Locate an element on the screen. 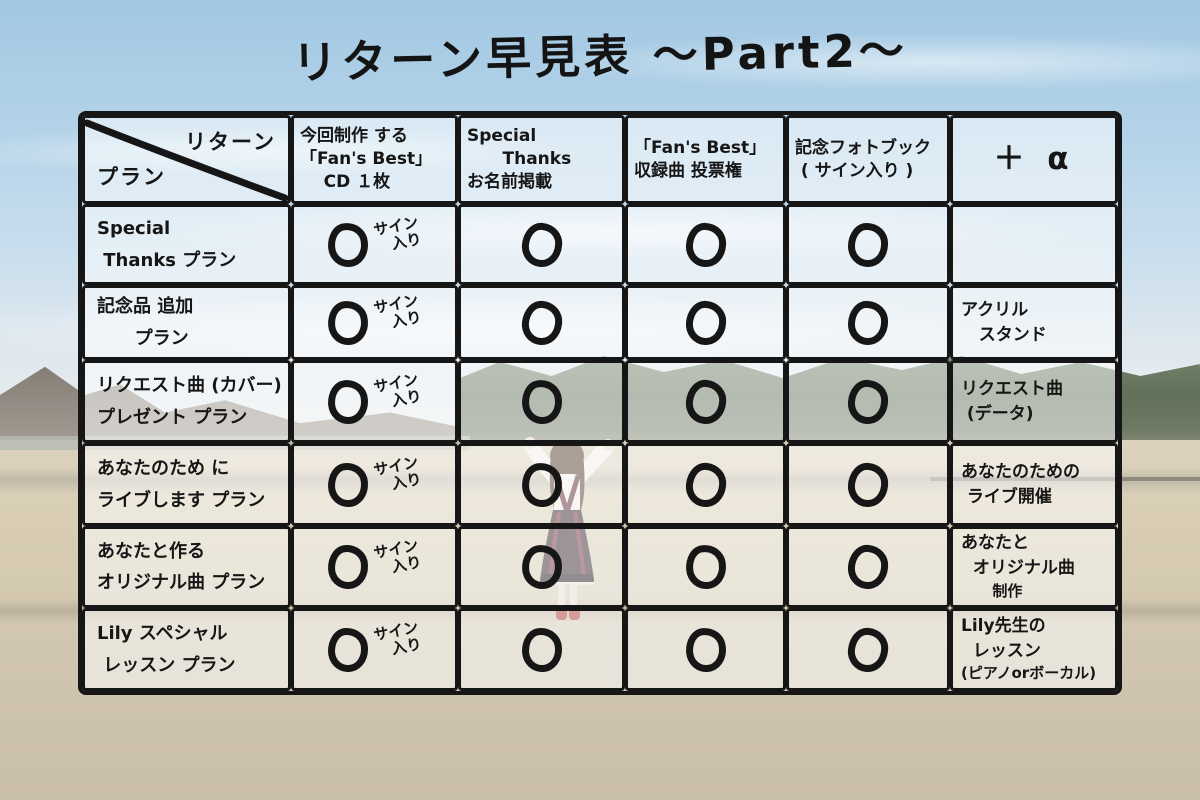 The image size is (1200, 800). header-cd: 今回制作 する 「Fan's Best」 CD １枚 is located at coordinates (374, 159).